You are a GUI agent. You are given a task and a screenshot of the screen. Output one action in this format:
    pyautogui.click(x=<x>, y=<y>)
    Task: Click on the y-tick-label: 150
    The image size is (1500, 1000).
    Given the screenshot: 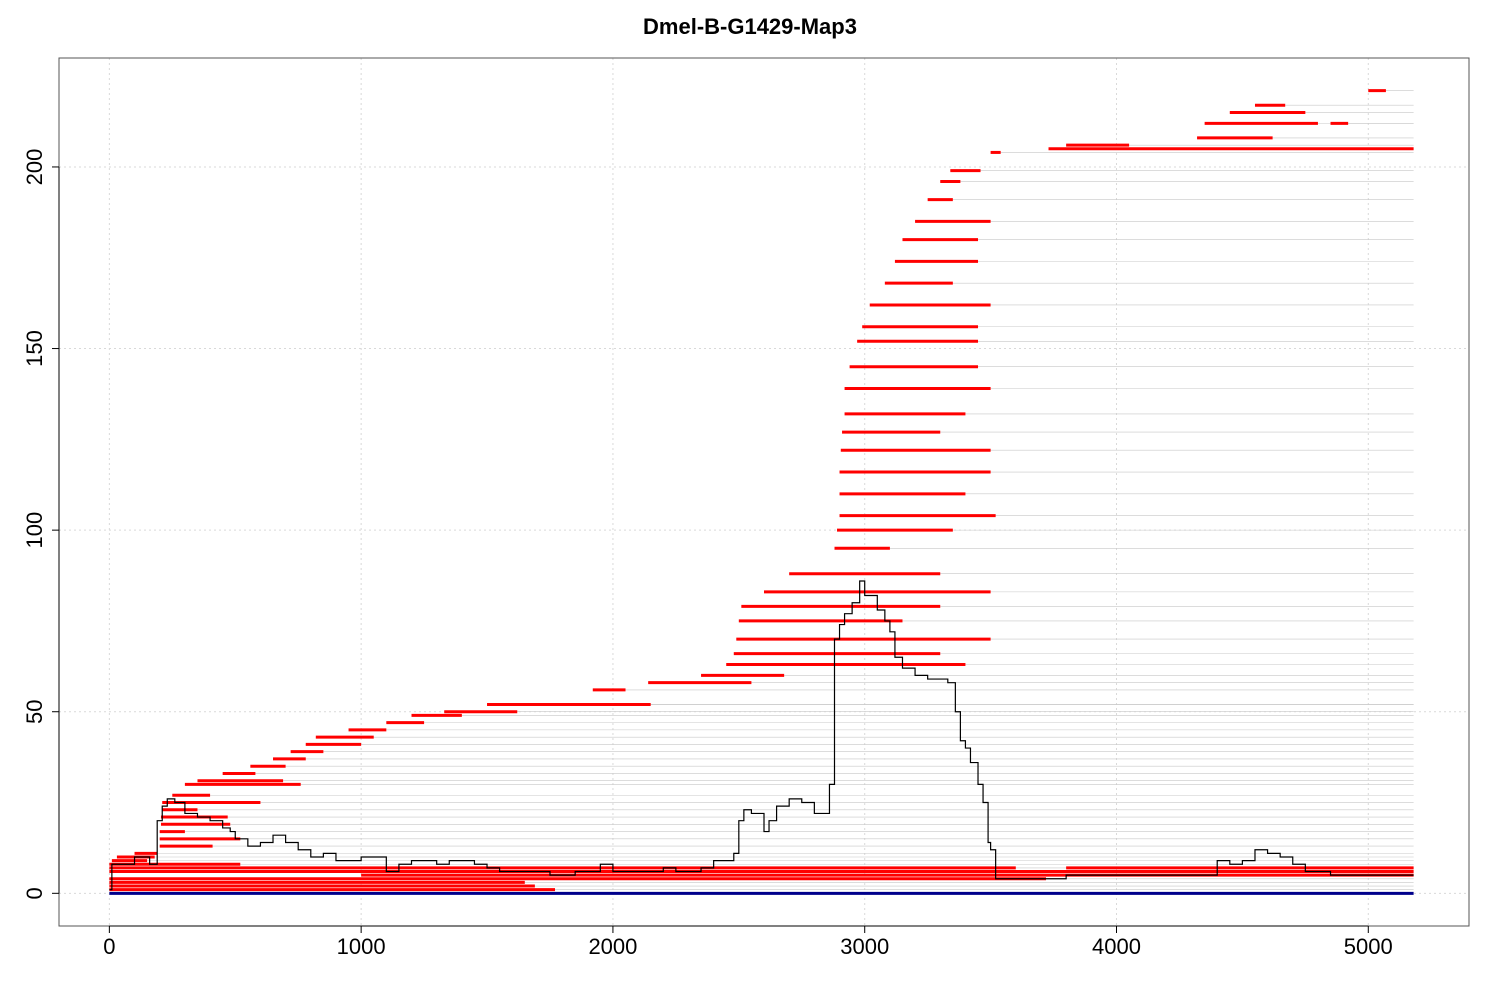 What is the action you would take?
    pyautogui.click(x=34, y=348)
    